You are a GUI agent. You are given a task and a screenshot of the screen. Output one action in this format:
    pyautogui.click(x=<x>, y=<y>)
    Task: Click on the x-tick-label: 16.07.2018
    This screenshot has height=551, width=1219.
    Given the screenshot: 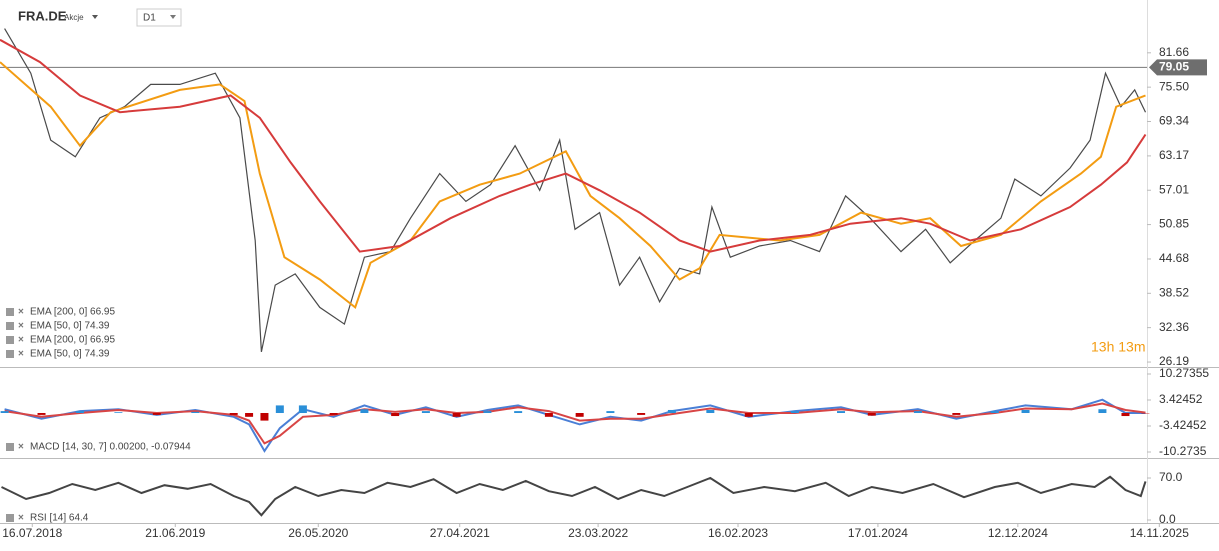 What is the action you would take?
    pyautogui.click(x=32, y=533)
    